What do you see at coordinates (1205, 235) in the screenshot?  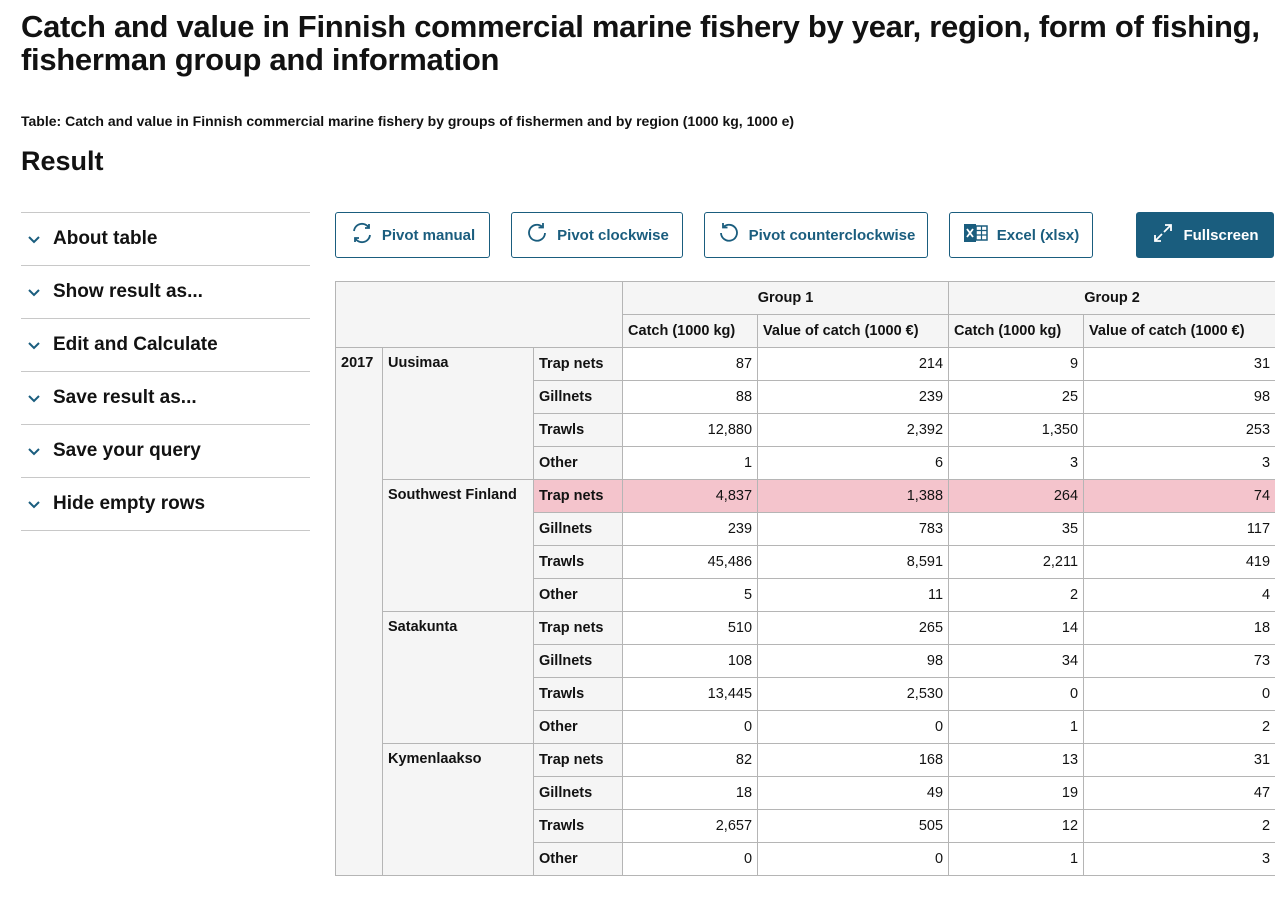 I see `fullscreen-button: Fullscreen` at bounding box center [1205, 235].